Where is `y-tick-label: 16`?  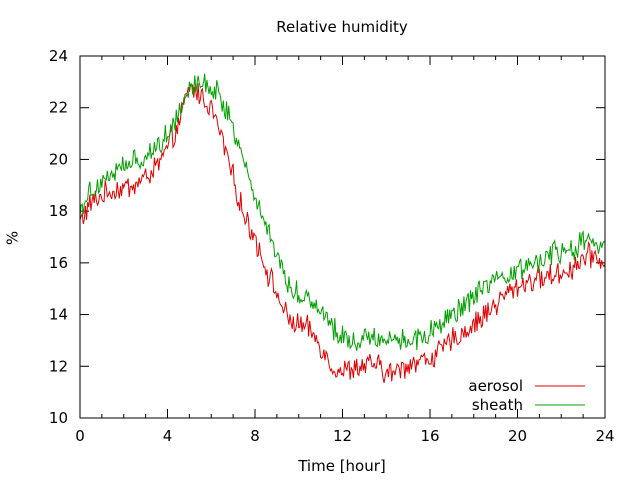 y-tick-label: 16 is located at coordinates (58, 263).